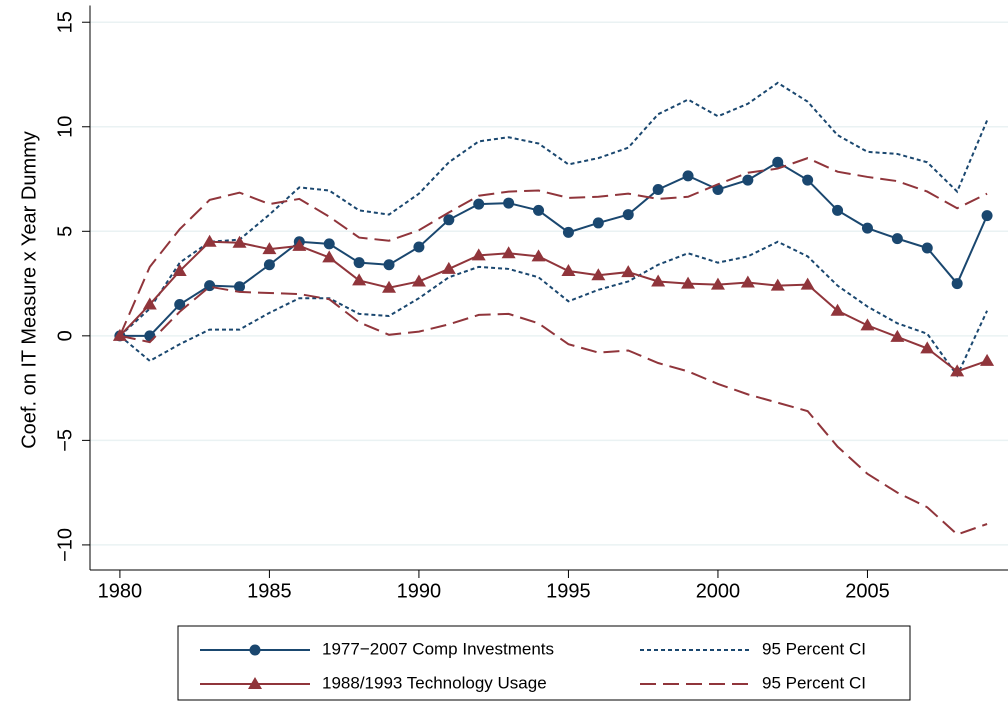  Describe the element at coordinates (568, 591) in the screenshot. I see `x-tick-label: 1995` at that location.